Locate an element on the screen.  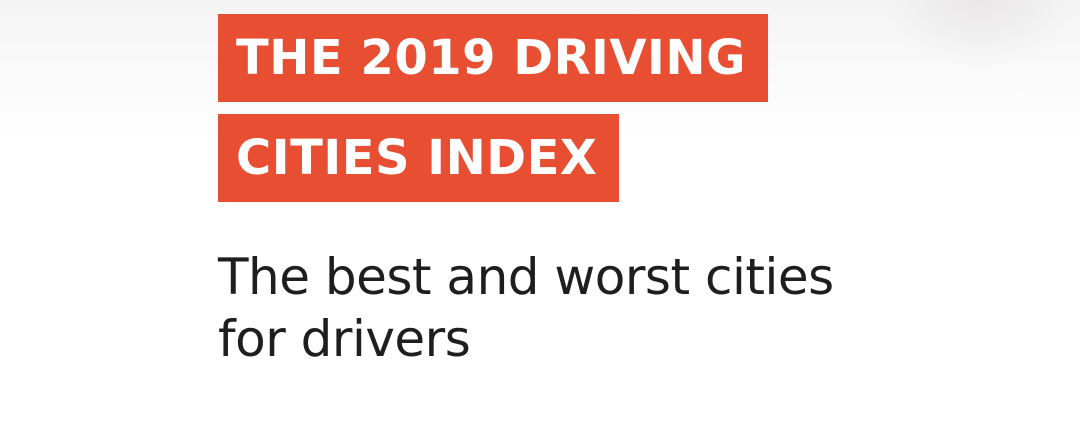
subtitle-line-2: for drivers is located at coordinates (344, 339).